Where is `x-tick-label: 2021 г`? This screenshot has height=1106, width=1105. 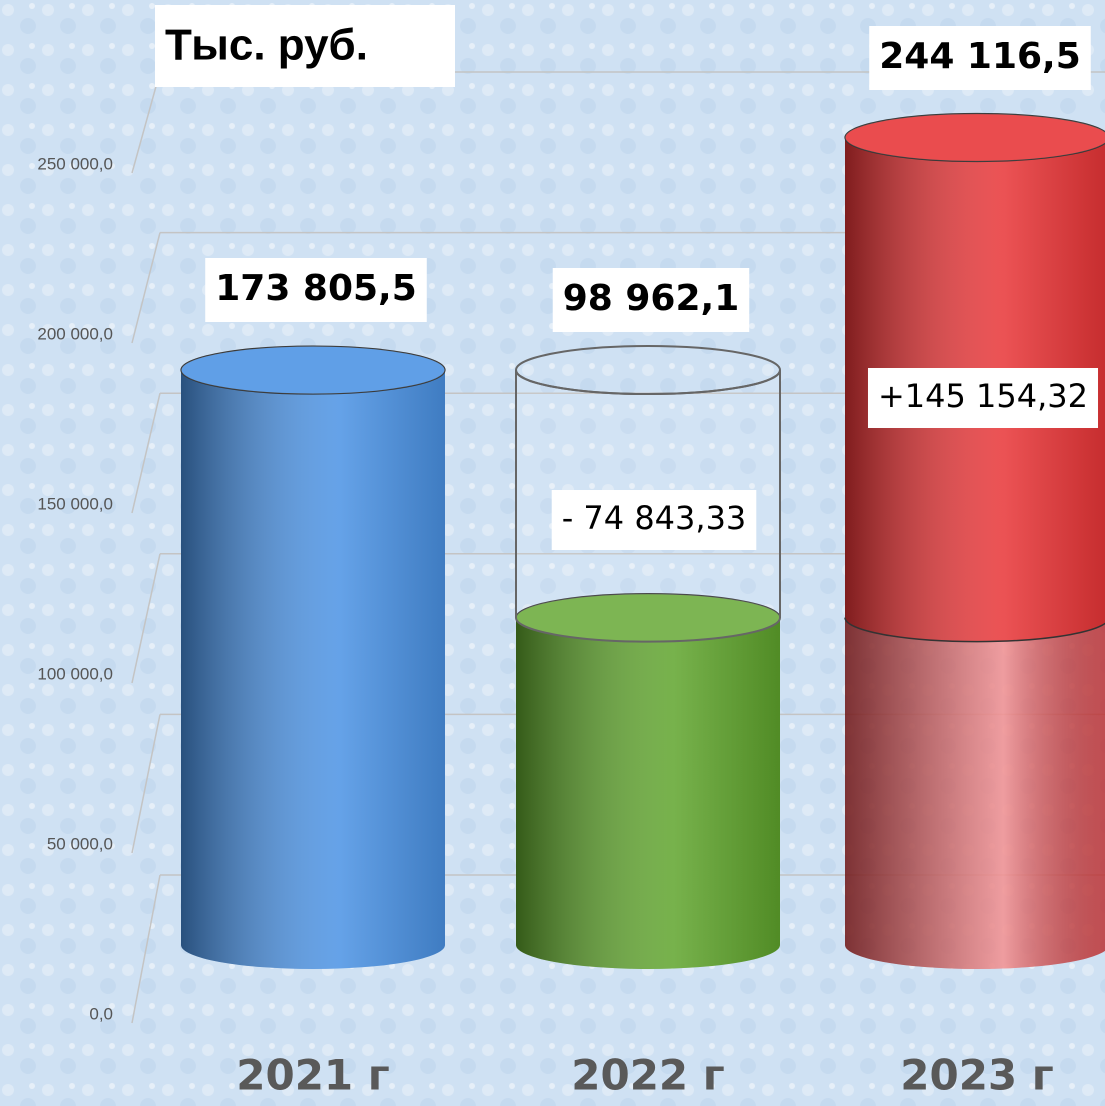
x-tick-label: 2021 г is located at coordinates (312, 1075).